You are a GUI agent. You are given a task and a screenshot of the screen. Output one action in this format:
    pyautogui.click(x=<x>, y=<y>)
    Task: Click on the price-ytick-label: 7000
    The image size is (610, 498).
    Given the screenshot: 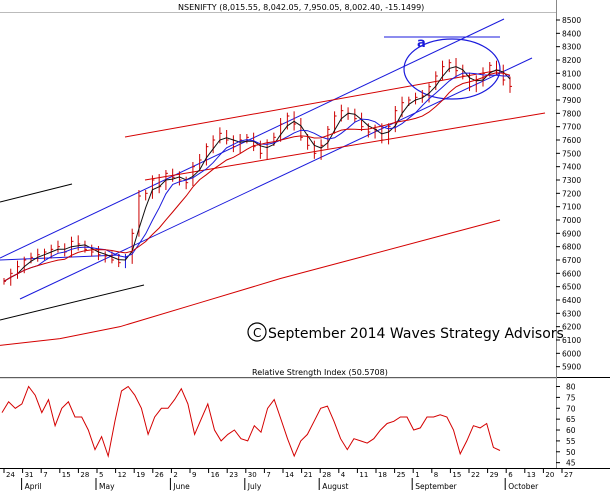 What is the action you would take?
    pyautogui.click(x=571, y=220)
    